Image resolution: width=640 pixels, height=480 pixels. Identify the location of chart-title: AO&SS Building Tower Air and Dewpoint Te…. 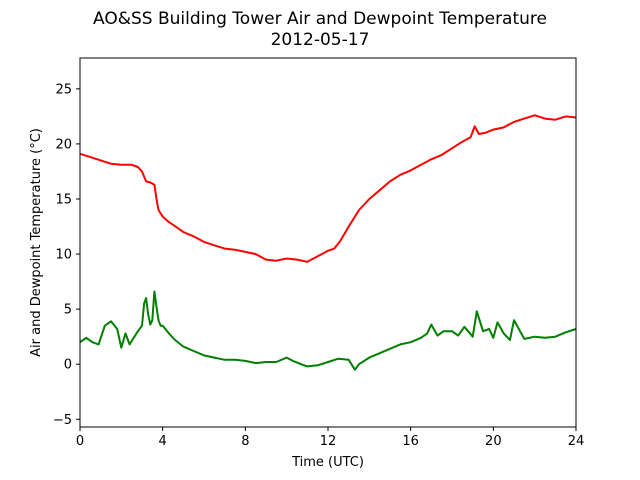
(320, 19).